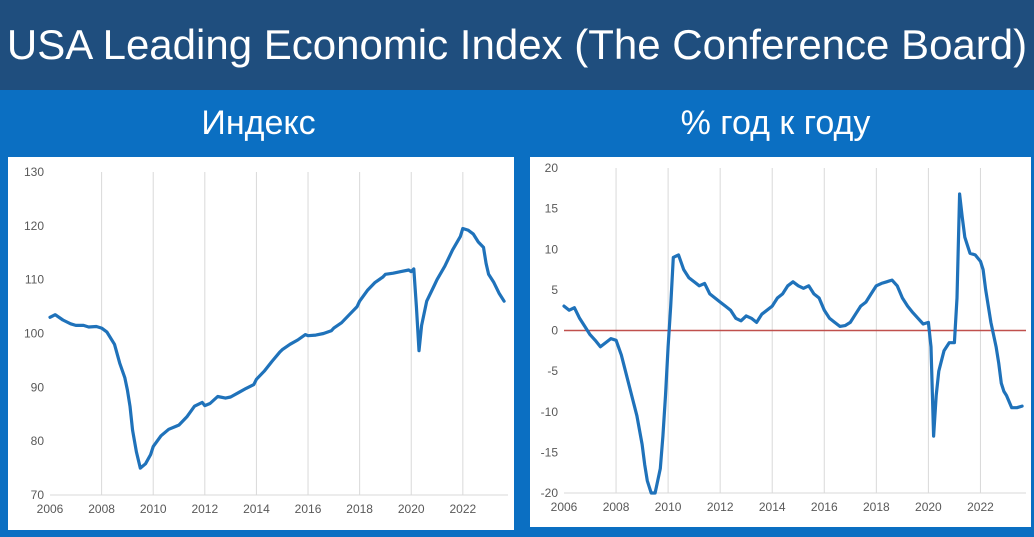 Image resolution: width=1034 pixels, height=537 pixels. What do you see at coordinates (34, 334) in the screenshot?
I see `y-tick-label: 100` at bounding box center [34, 334].